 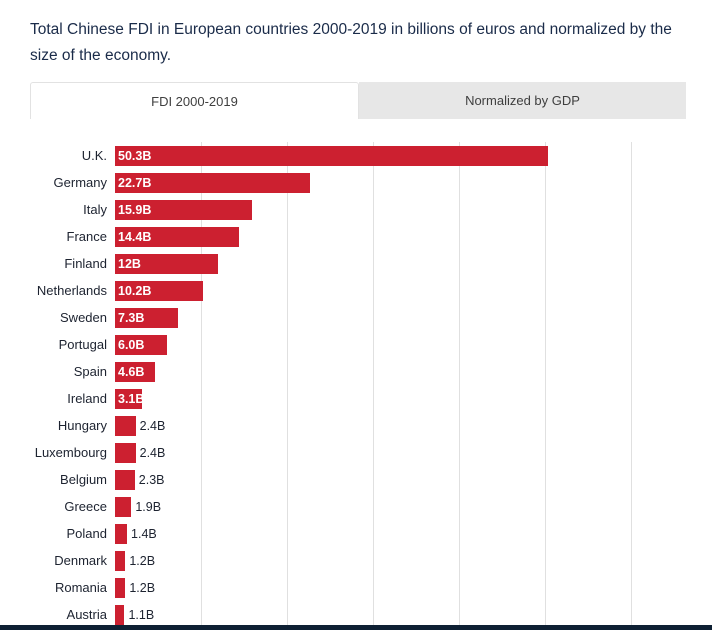 I want to click on bar-value: 1.4B, so click(x=144, y=533).